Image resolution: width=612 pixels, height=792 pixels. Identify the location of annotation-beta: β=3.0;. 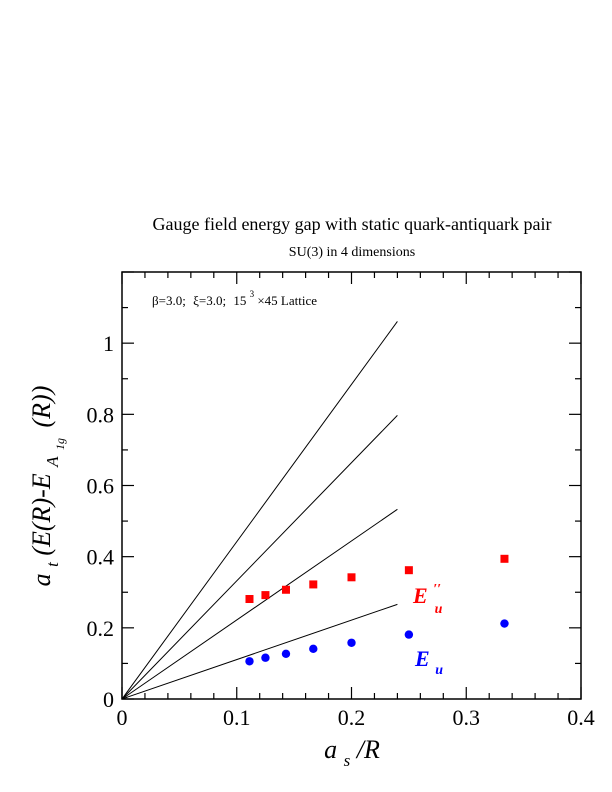
(169, 300).